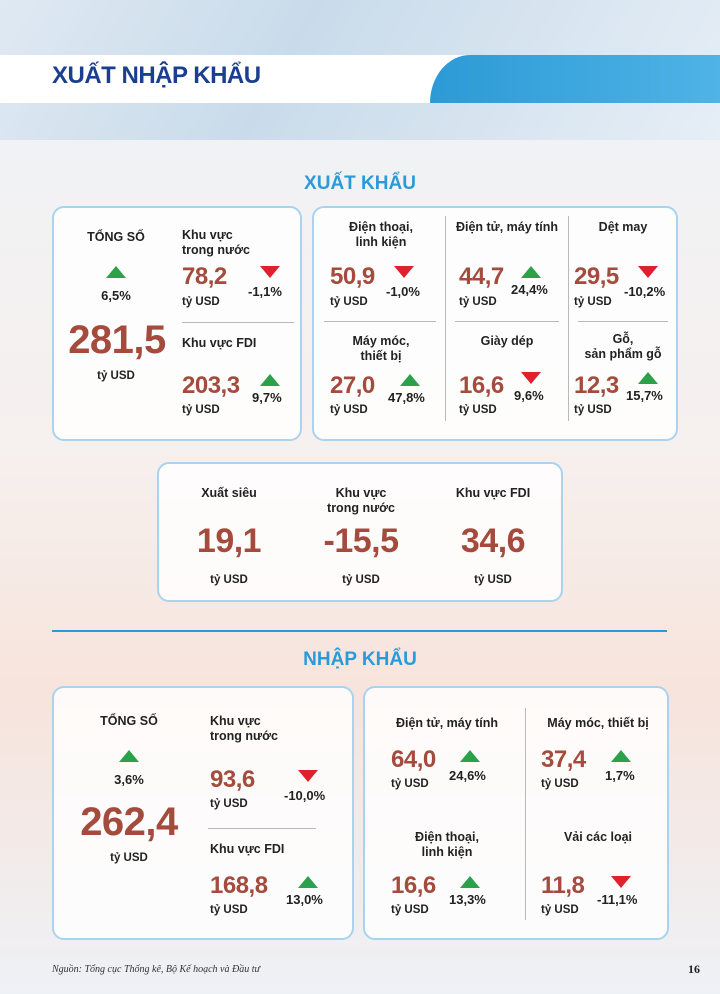 The image size is (720, 994). What do you see at coordinates (359, 631) in the screenshot?
I see `section-divider` at bounding box center [359, 631].